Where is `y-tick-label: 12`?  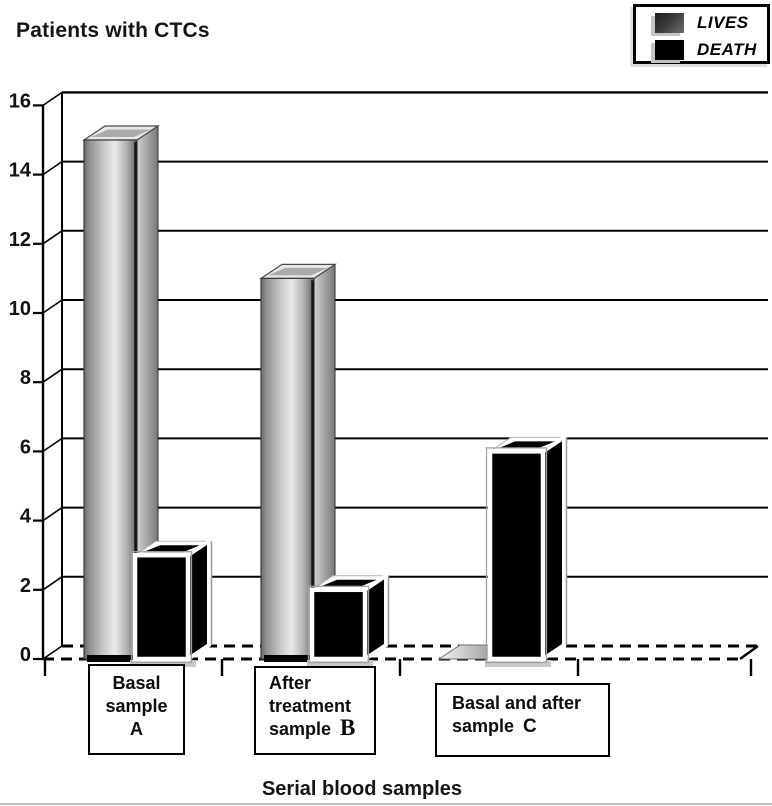
y-tick-label: 12 is located at coordinates (20, 240).